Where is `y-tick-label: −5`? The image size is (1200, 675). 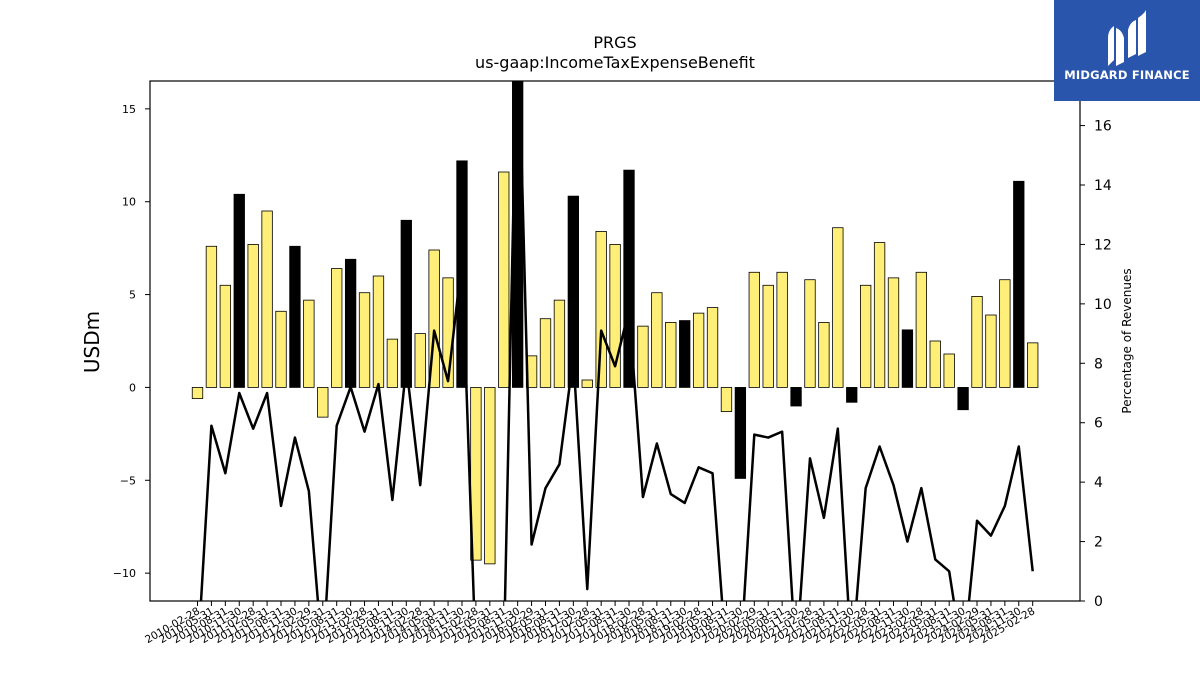
y-tick-label: −5 is located at coordinates (128, 480).